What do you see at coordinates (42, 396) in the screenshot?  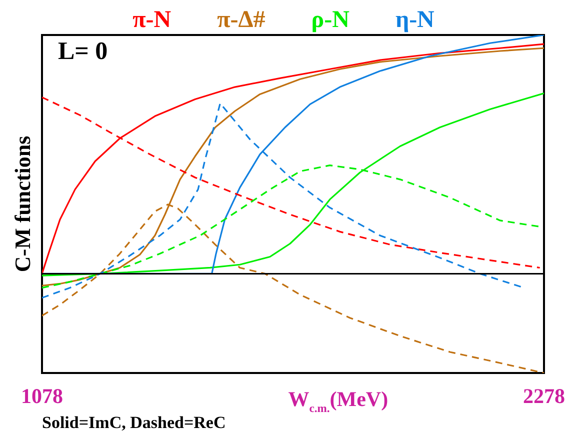 I see `x-tick-label: 1078` at bounding box center [42, 396].